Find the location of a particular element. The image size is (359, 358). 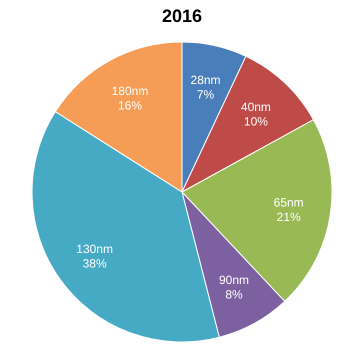

data-label: 8% is located at coordinates (234, 295).